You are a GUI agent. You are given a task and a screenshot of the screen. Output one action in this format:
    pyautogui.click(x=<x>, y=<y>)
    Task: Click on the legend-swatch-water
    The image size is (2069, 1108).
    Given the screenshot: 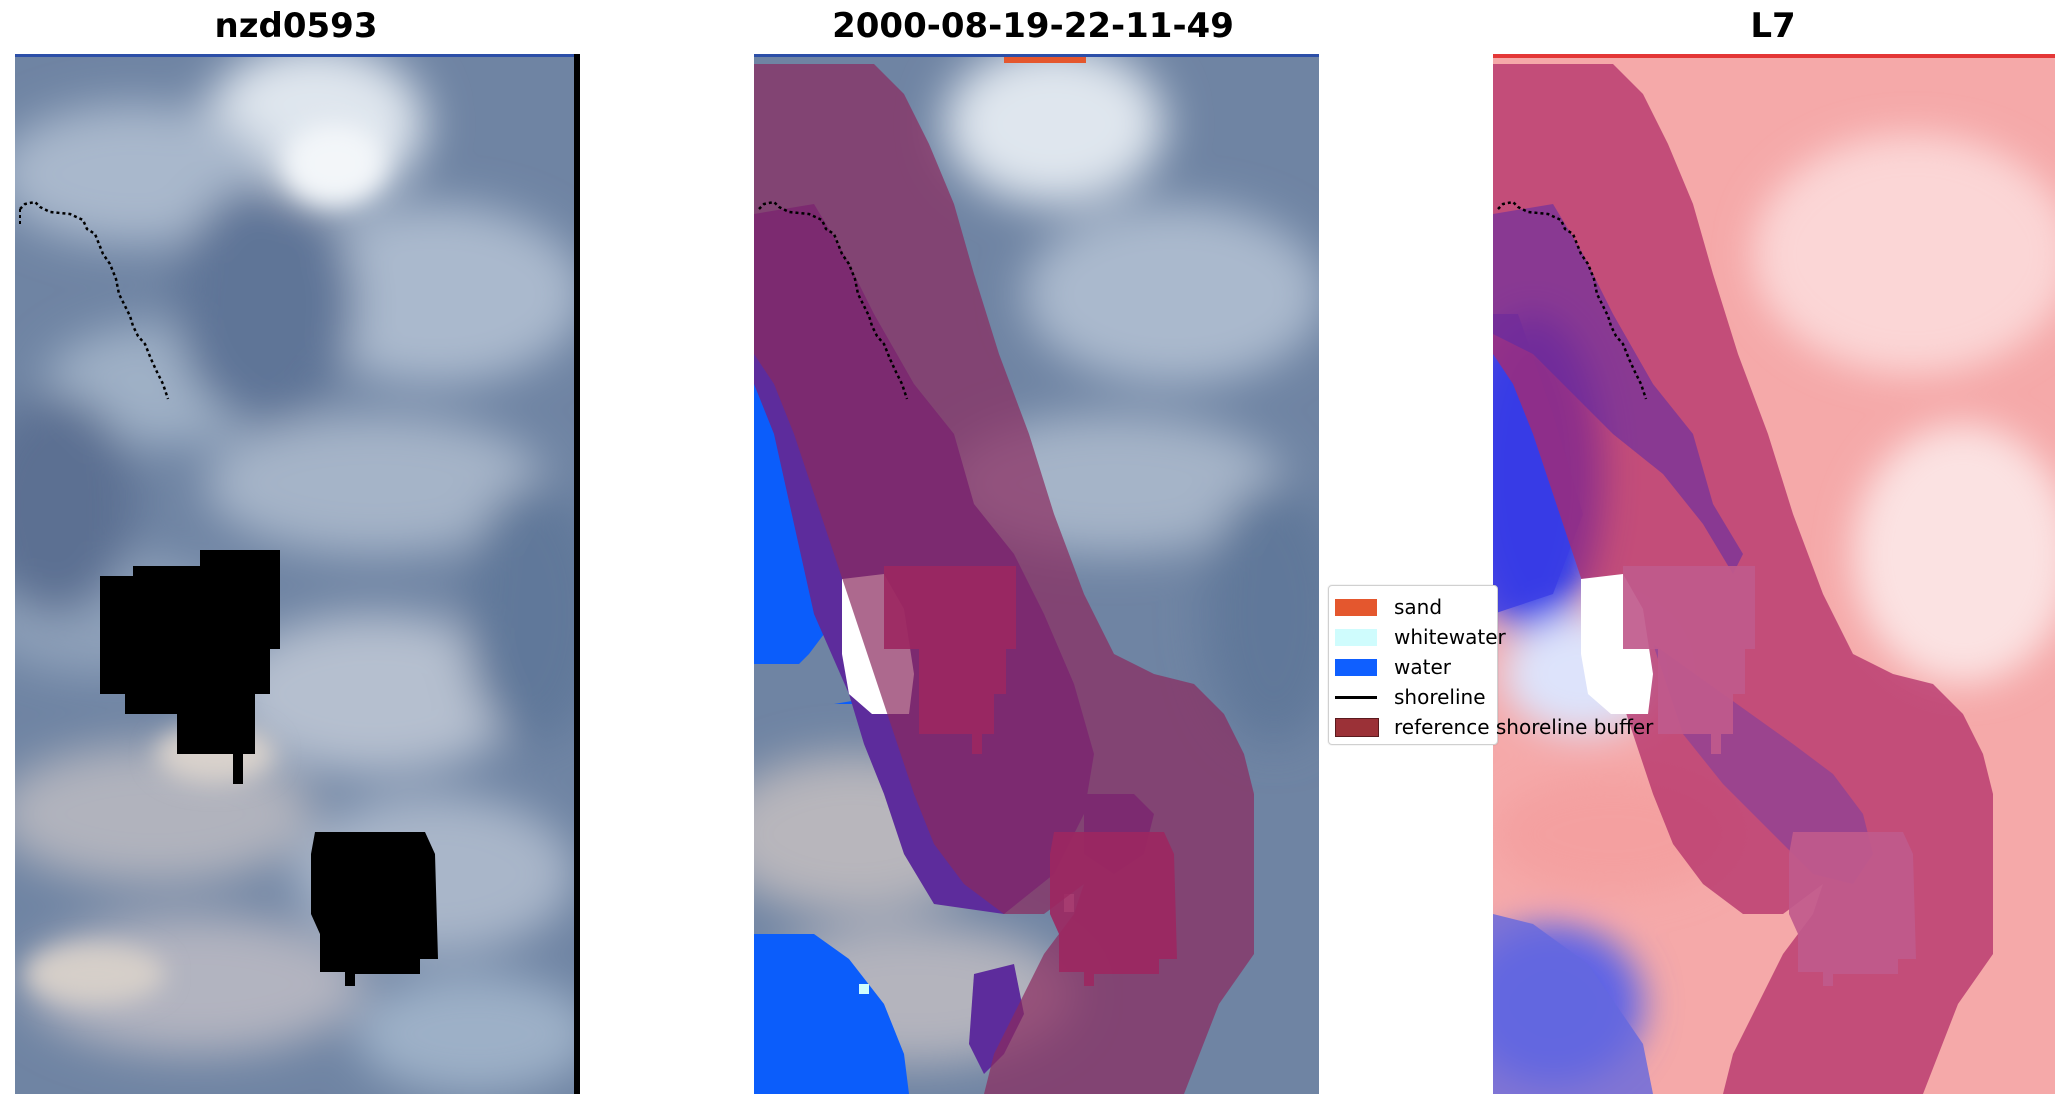 What is the action you would take?
    pyautogui.click(x=1356, y=667)
    